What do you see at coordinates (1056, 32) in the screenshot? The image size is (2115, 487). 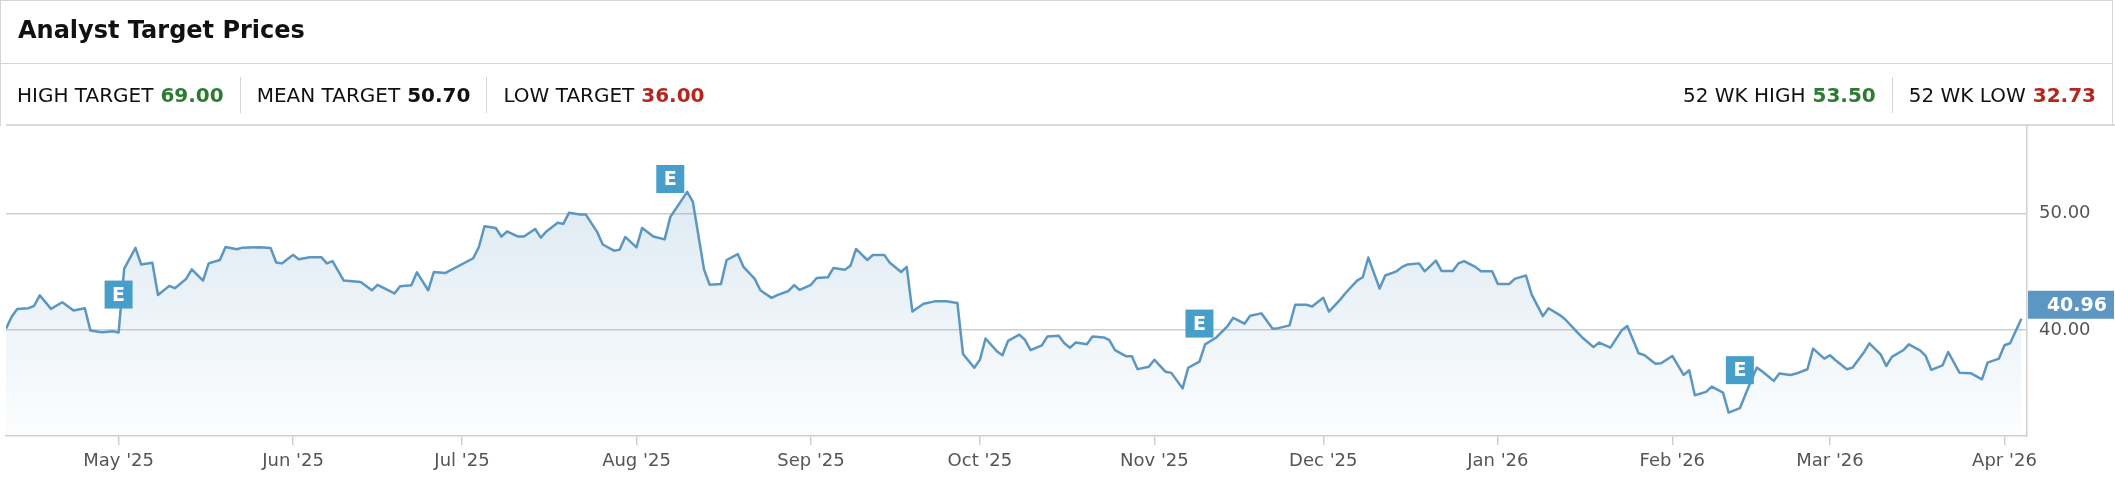 I see `chart-title: Analyst Target Prices` at bounding box center [1056, 32].